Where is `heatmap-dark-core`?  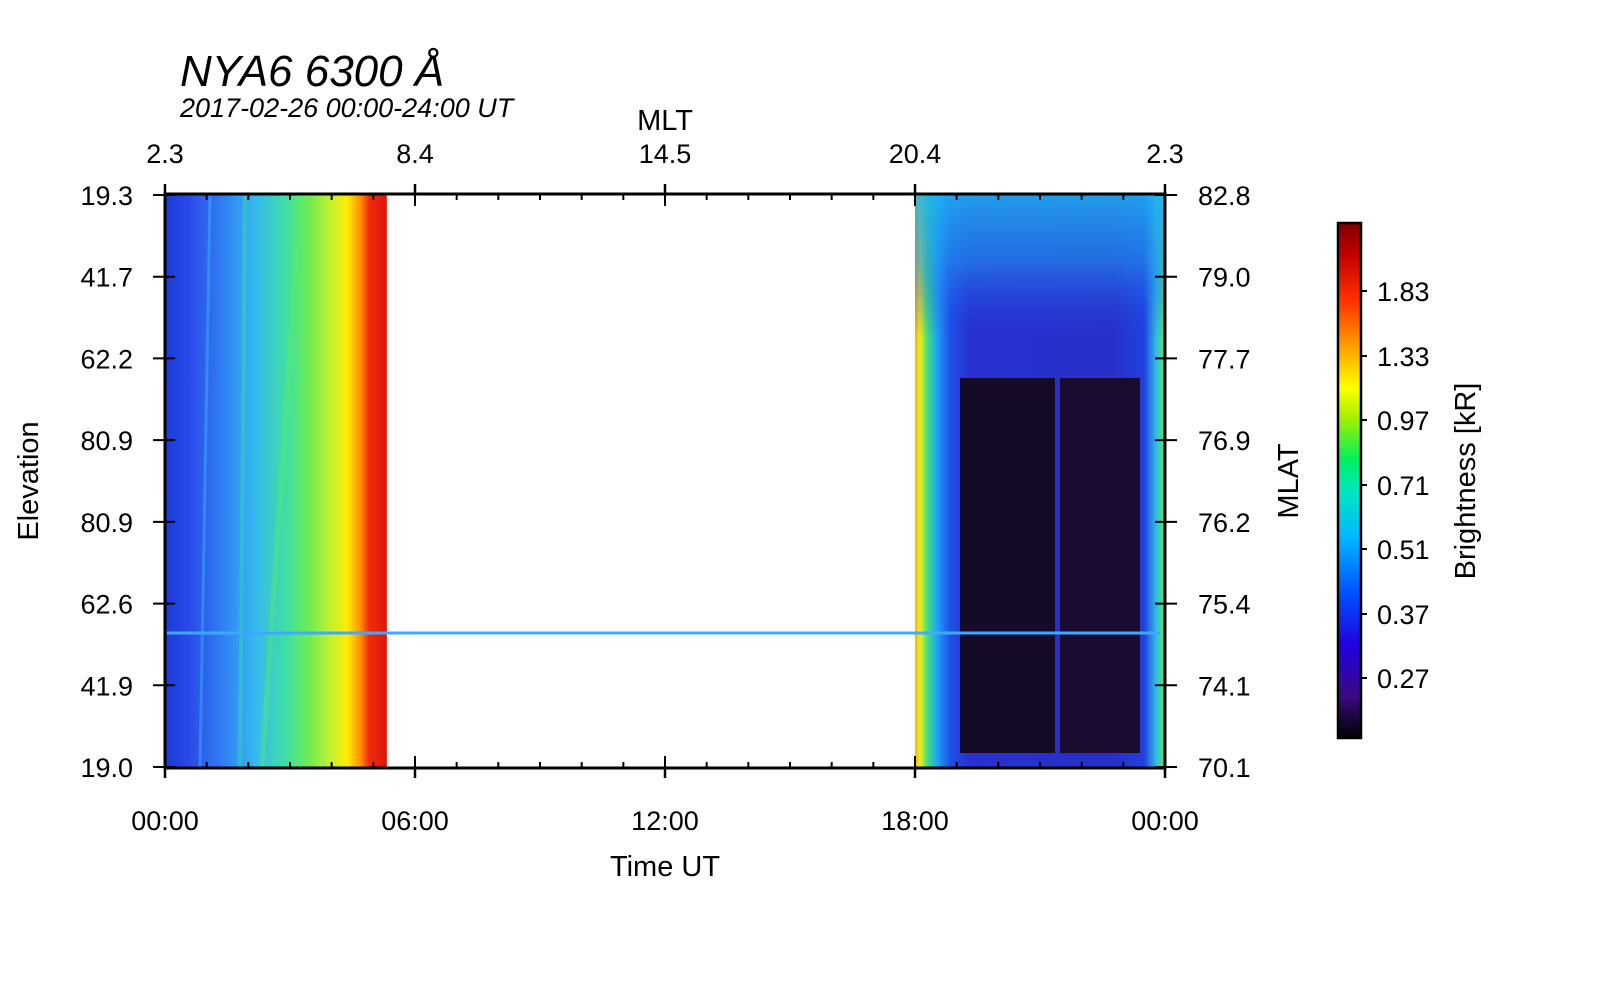
heatmap-dark-core is located at coordinates (1050, 565).